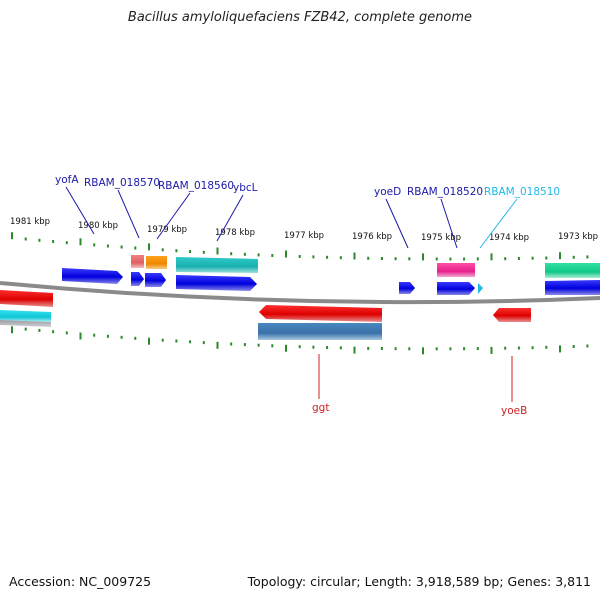  What do you see at coordinates (300, 246) in the screenshot?
I see `scale-ticks-top` at bounding box center [300, 246].